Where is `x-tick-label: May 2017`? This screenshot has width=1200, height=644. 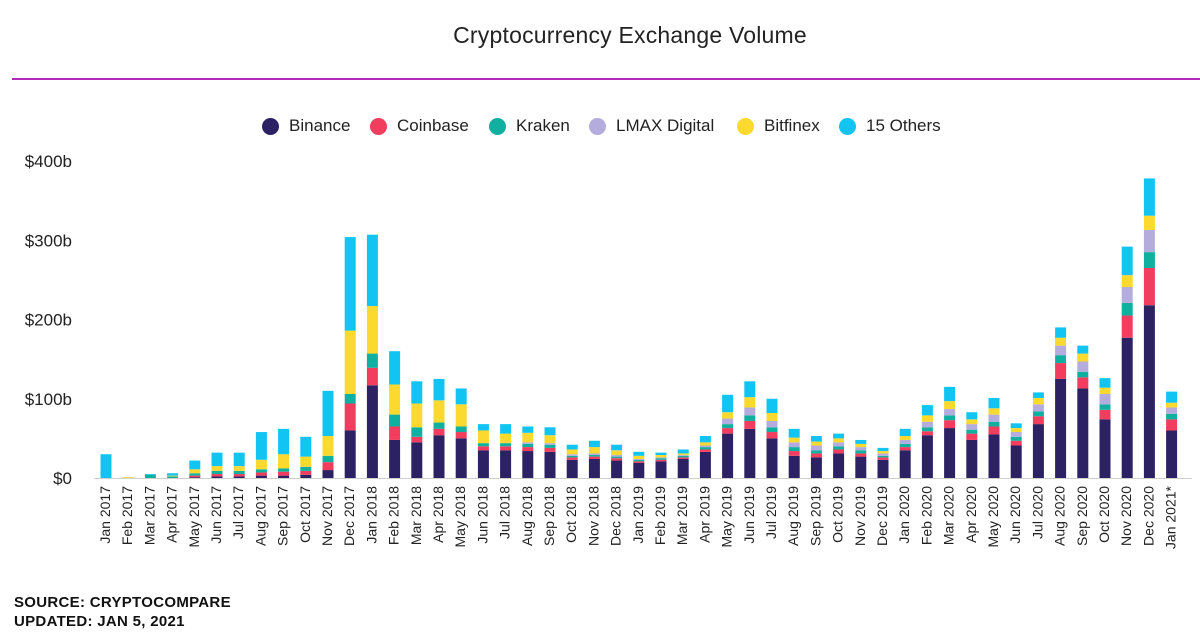
x-tick-label: May 2017 is located at coordinates (194, 517).